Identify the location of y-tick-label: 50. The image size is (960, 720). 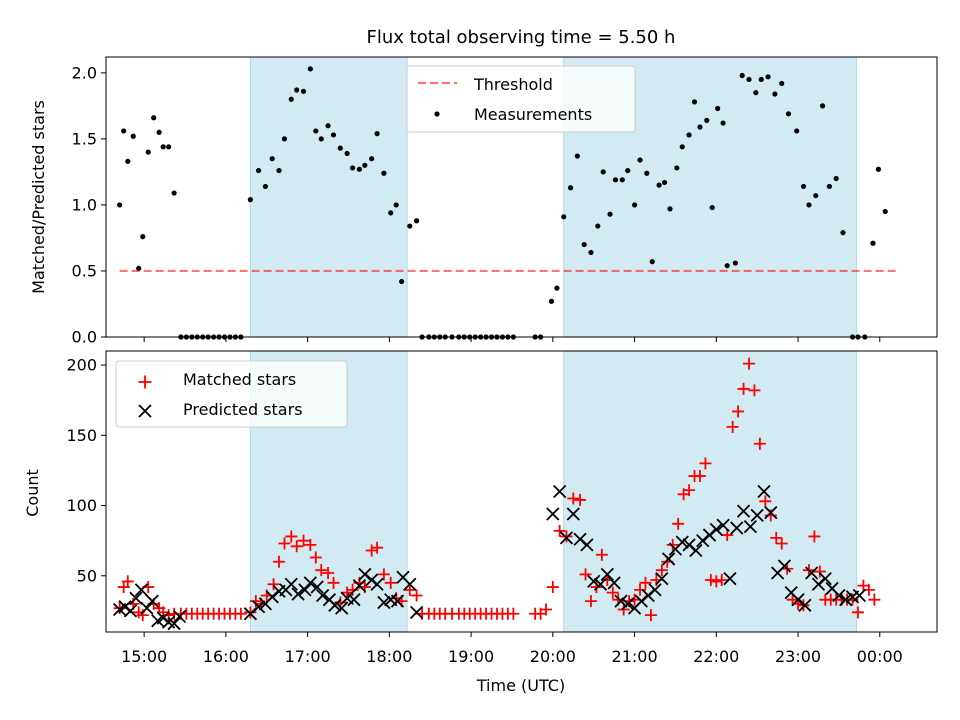
(87, 575).